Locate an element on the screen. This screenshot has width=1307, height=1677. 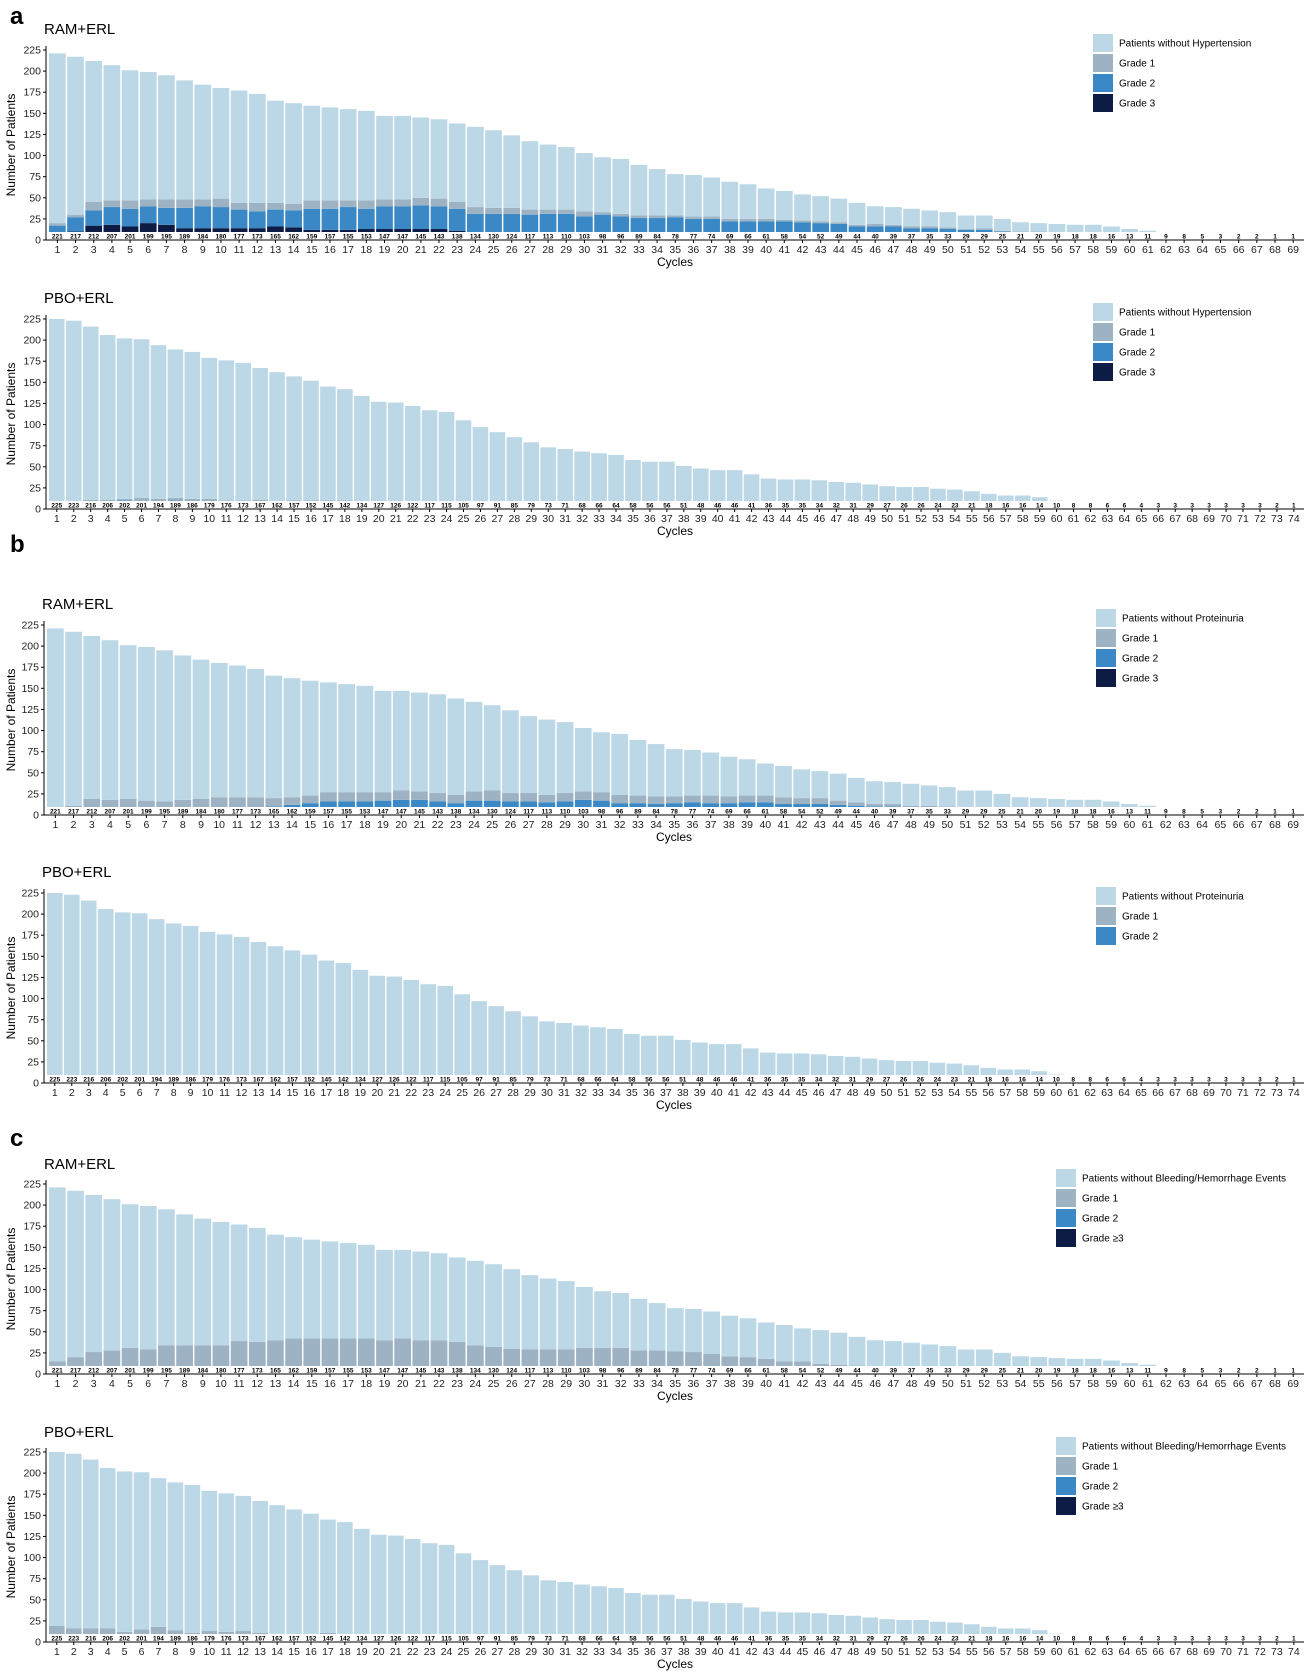
x-tick-label: 55 is located at coordinates (1039, 1384).